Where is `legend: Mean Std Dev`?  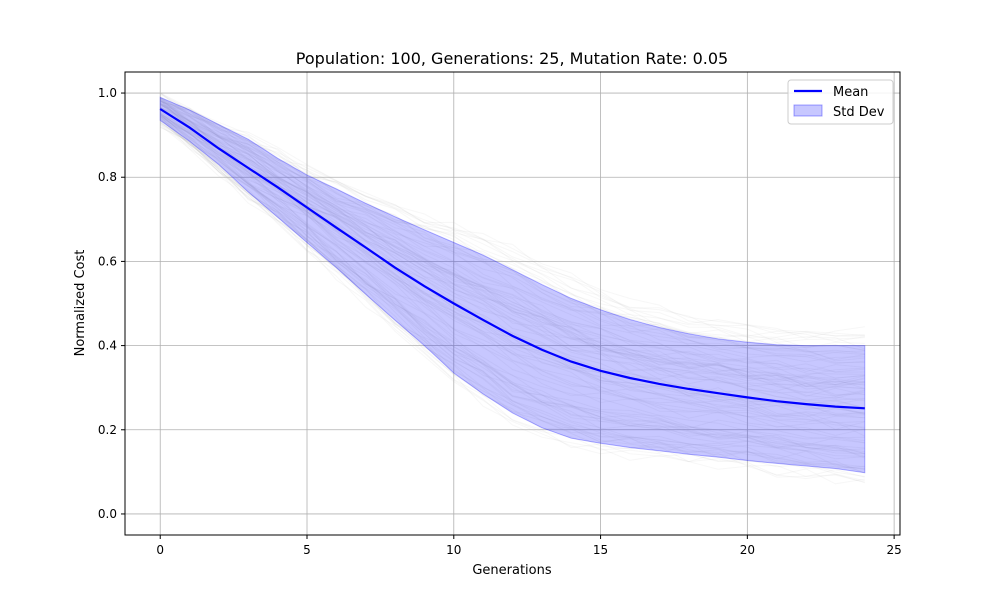 legend: Mean Std Dev is located at coordinates (840, 102).